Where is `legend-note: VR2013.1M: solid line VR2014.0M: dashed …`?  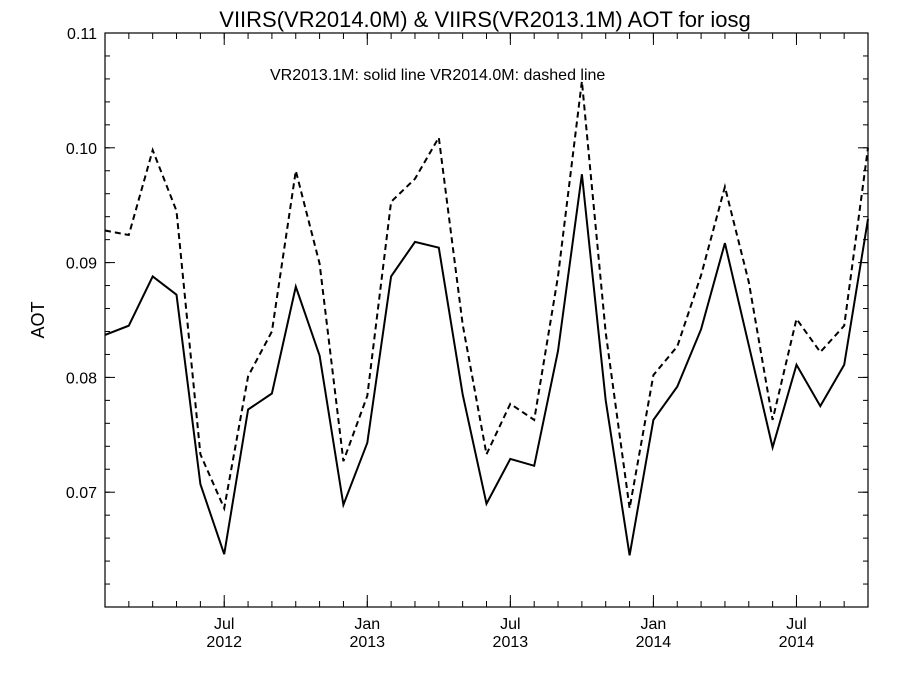 legend-note: VR2013.1M: solid line VR2014.0M: dashed … is located at coordinates (437, 75).